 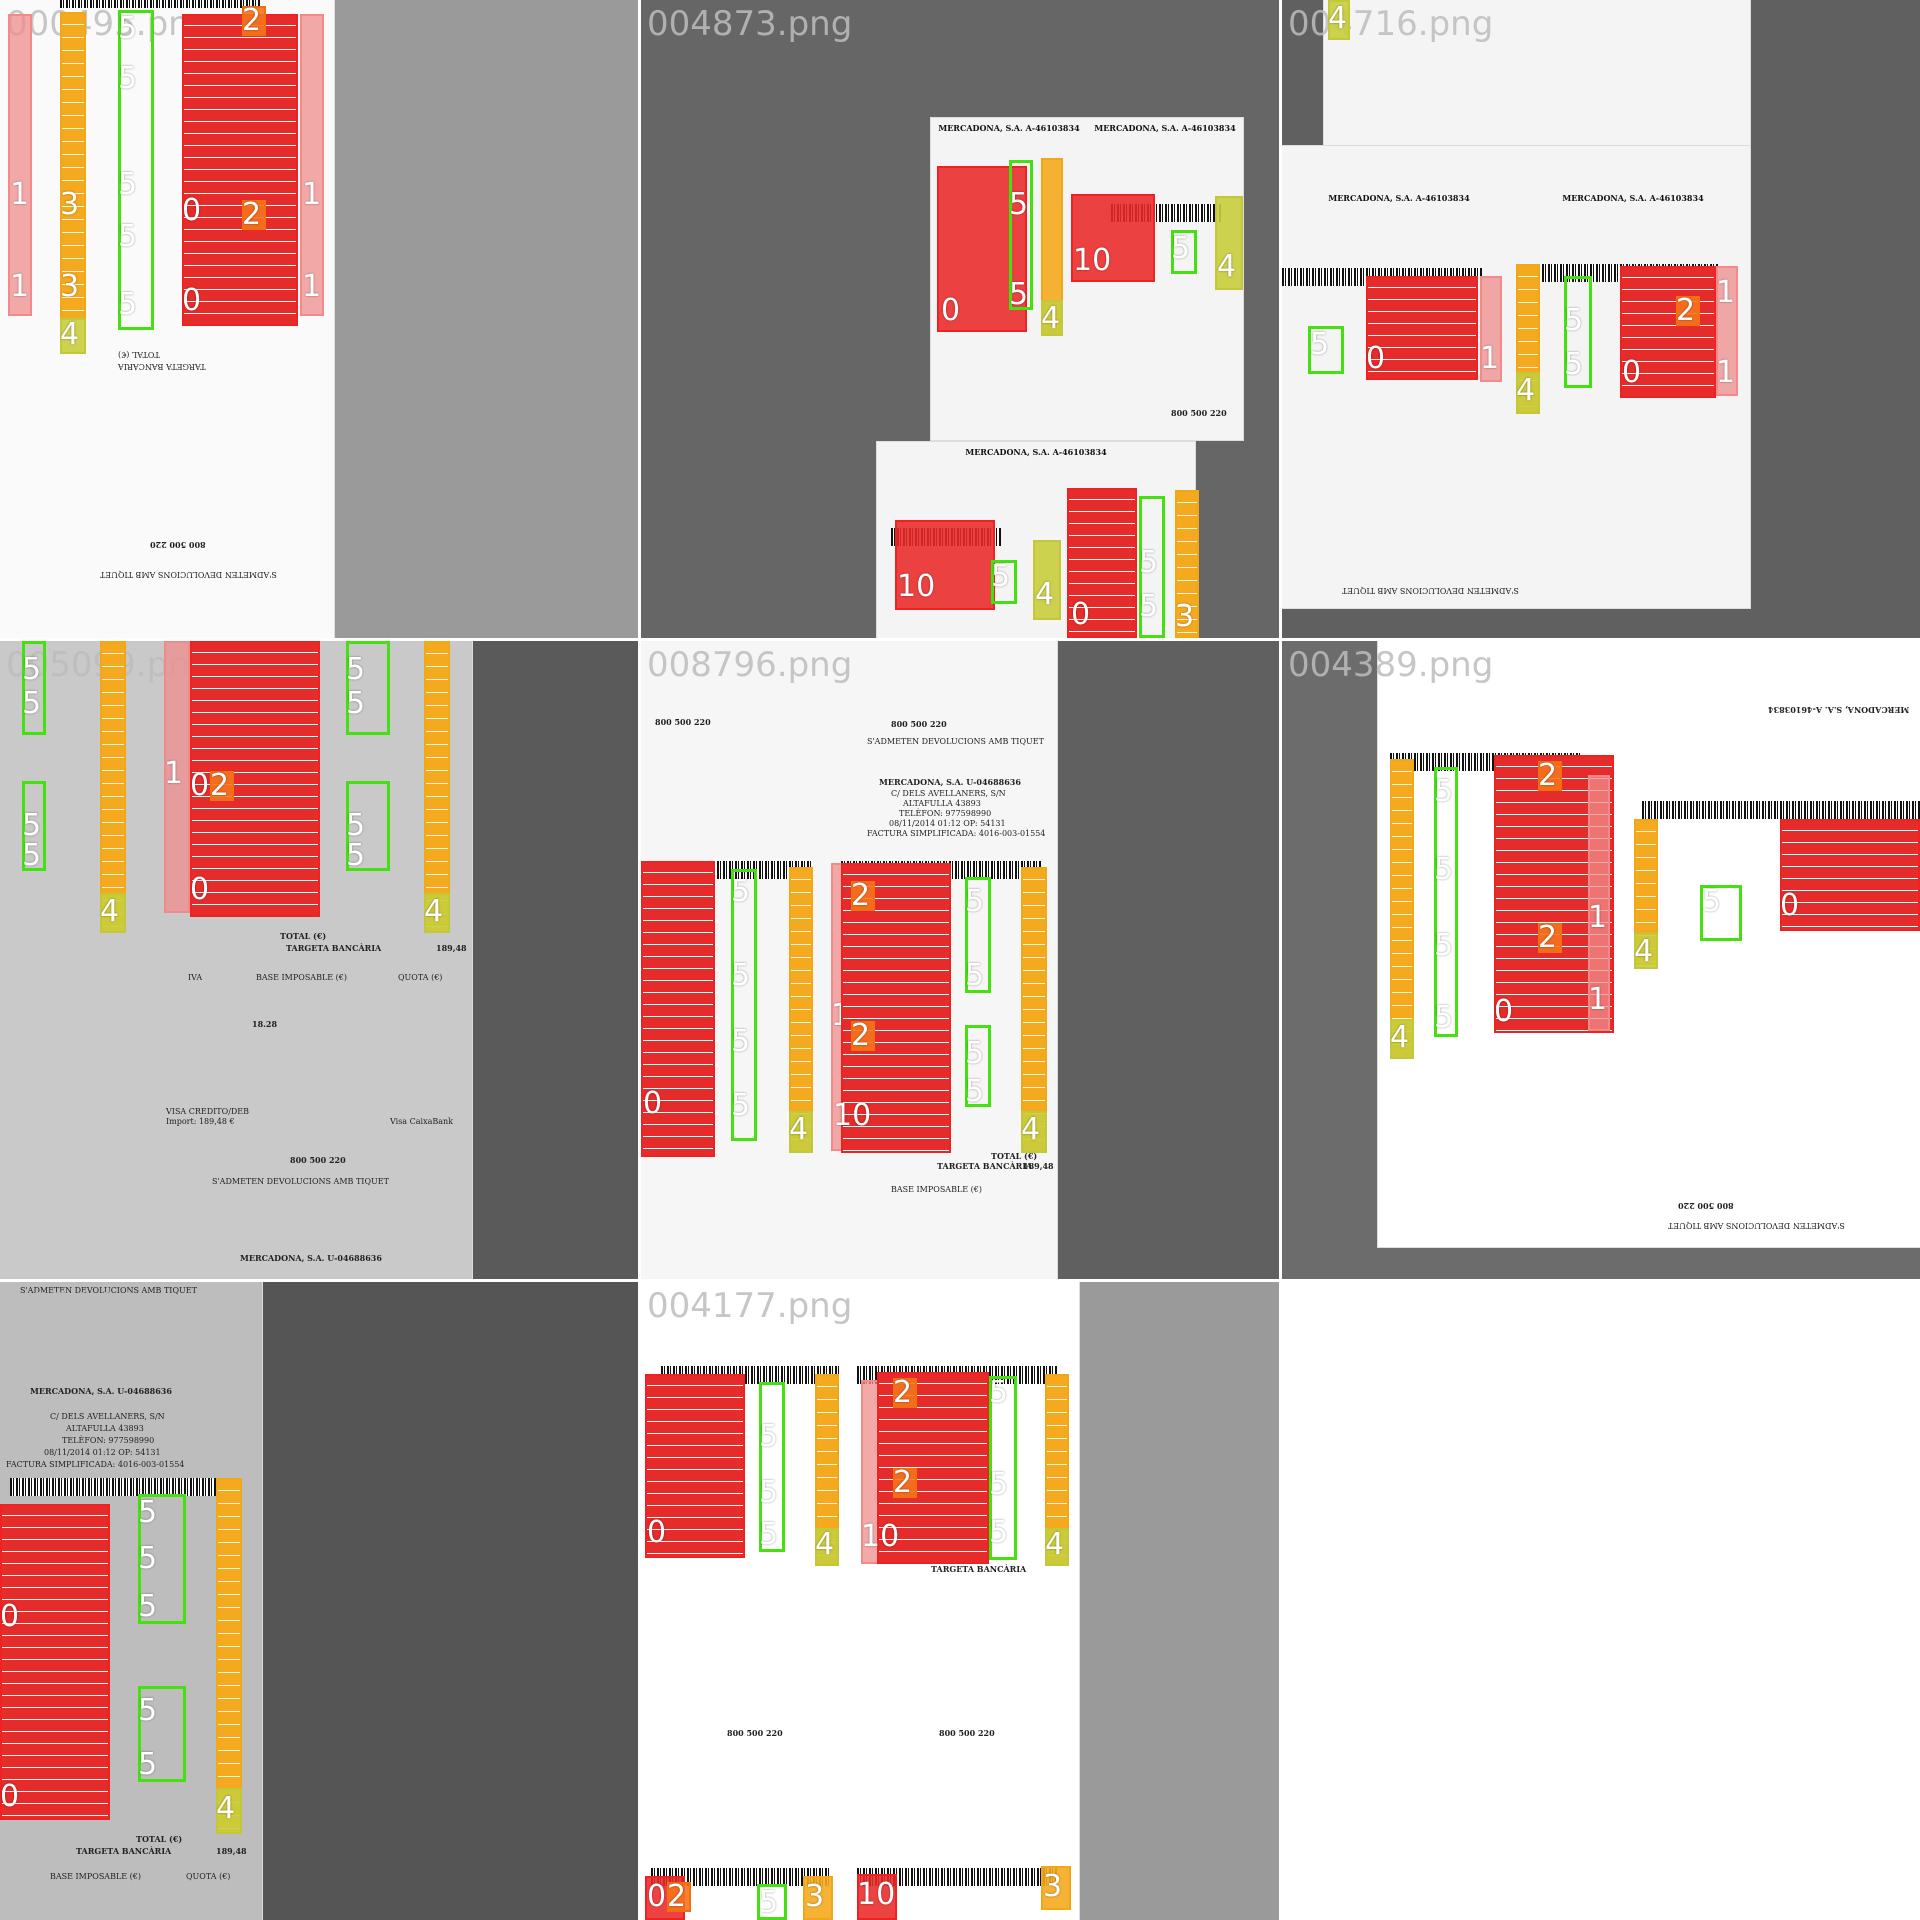 What do you see at coordinates (1537, 73) in the screenshot?
I see `receipt-image` at bounding box center [1537, 73].